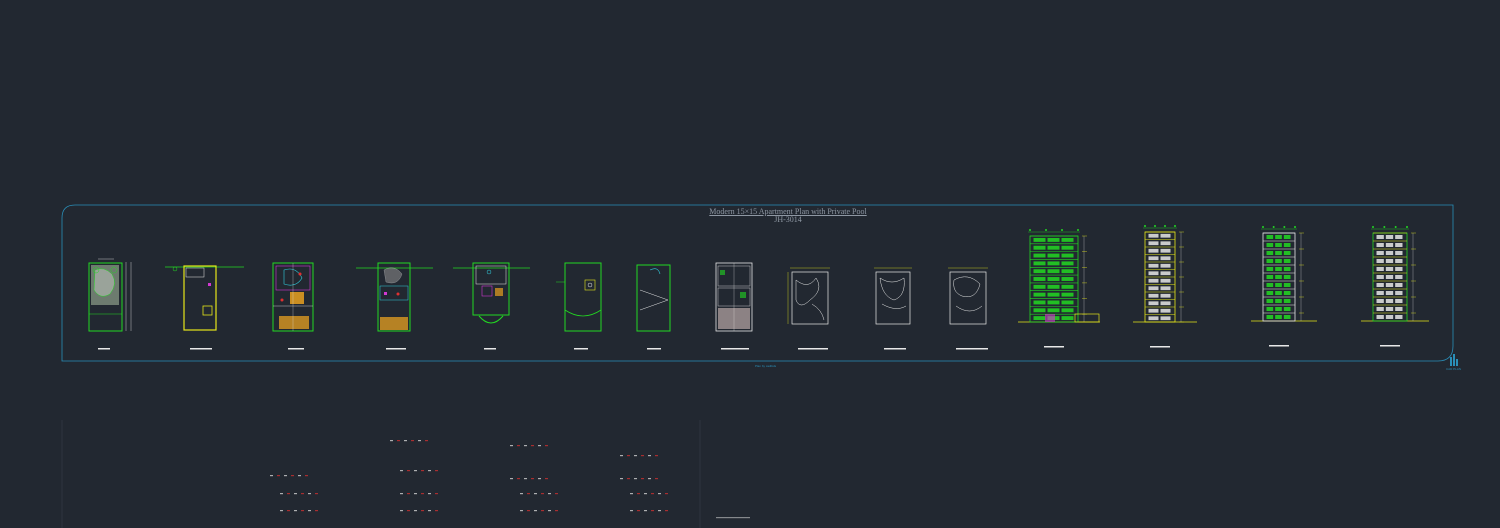  Describe the element at coordinates (579, 306) in the screenshot. I see `sheet-roof-plan` at that location.